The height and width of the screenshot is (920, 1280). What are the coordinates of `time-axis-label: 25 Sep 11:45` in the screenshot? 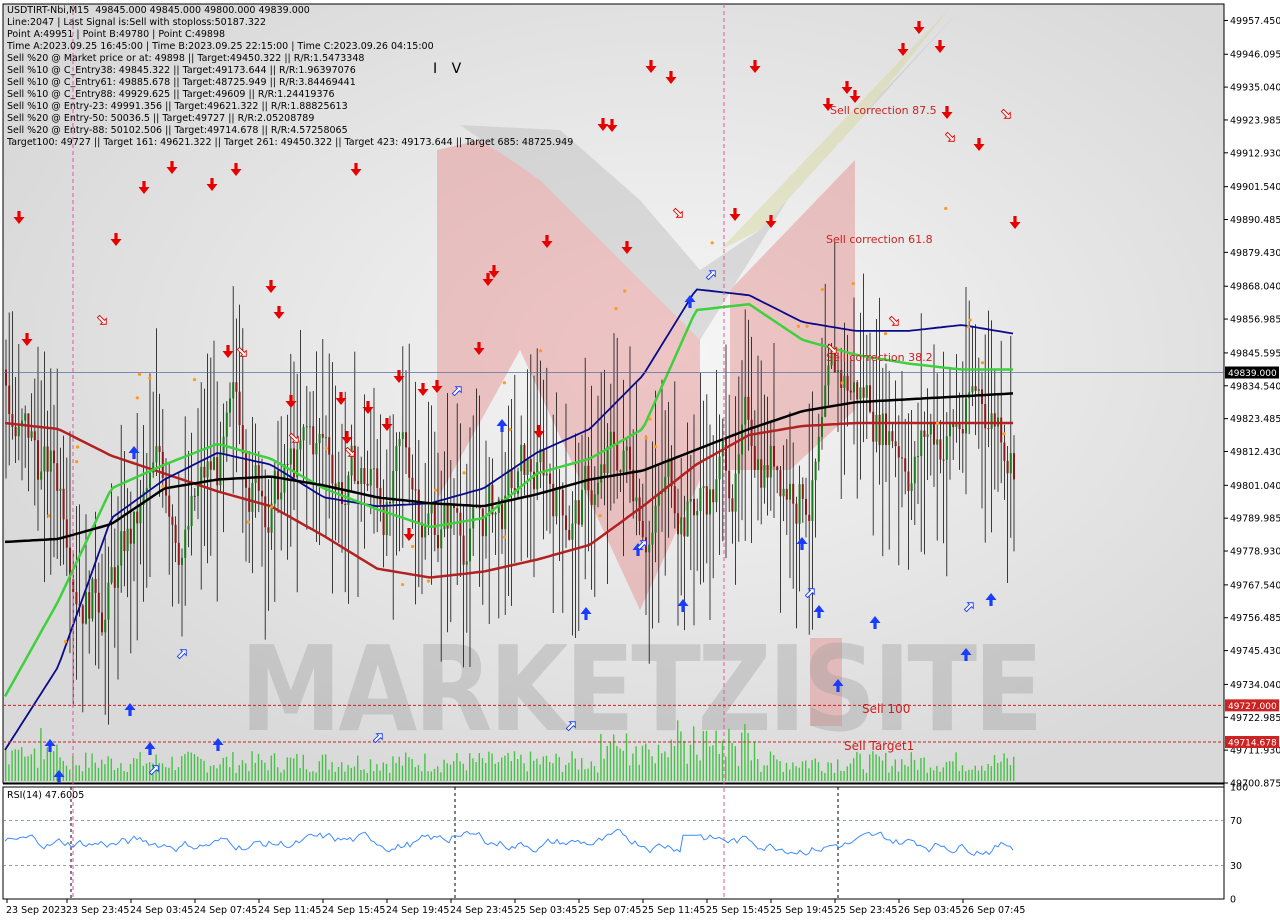 It's located at (673, 910).